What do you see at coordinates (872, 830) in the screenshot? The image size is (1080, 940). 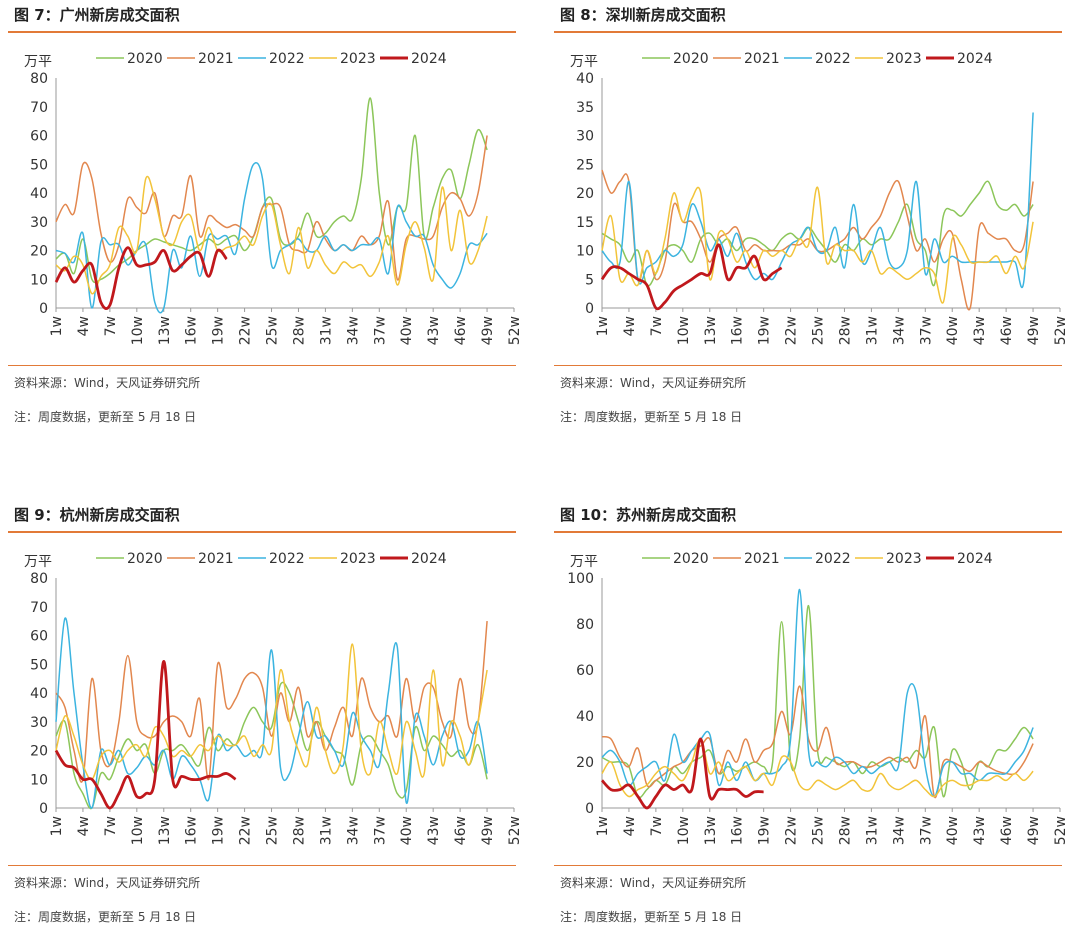 I see `x-tick-label: 31w` at bounding box center [872, 830].